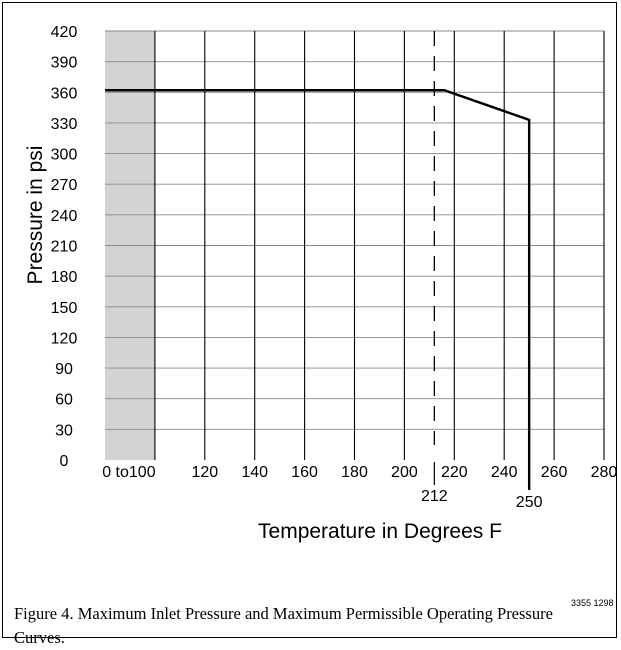 The width and height of the screenshot is (621, 650). What do you see at coordinates (64, 155) in the screenshot?
I see `y-tick-label: 300` at bounding box center [64, 155].